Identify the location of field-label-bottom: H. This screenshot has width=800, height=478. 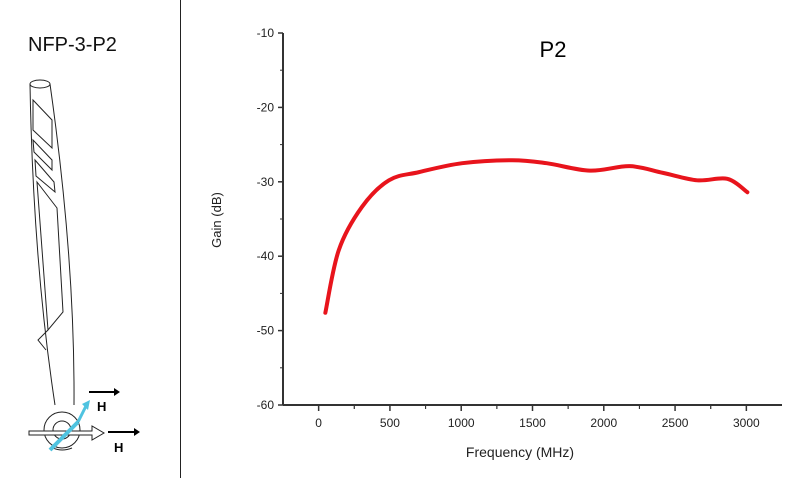
(118, 447).